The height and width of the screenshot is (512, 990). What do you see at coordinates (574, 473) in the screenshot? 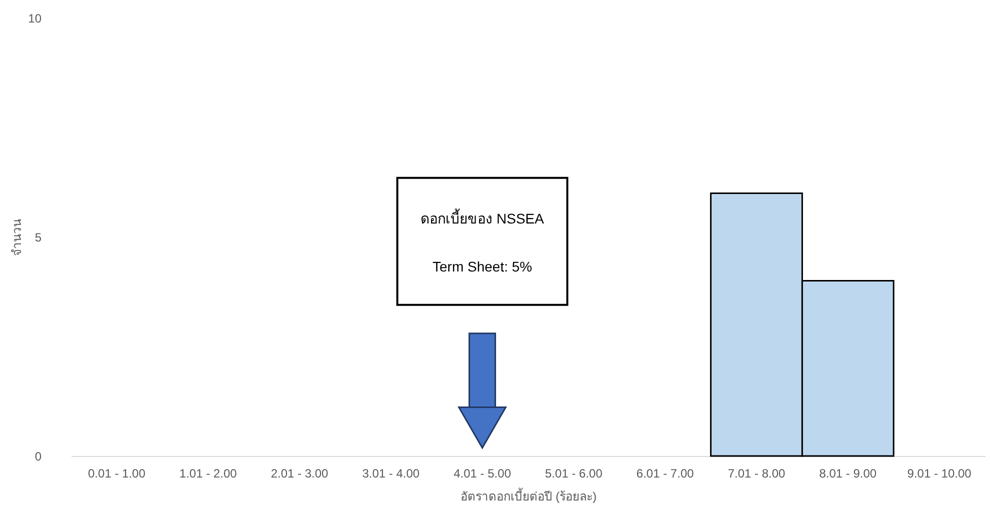
I see `x-tick-label: 5.01 - 6.00` at bounding box center [574, 473].